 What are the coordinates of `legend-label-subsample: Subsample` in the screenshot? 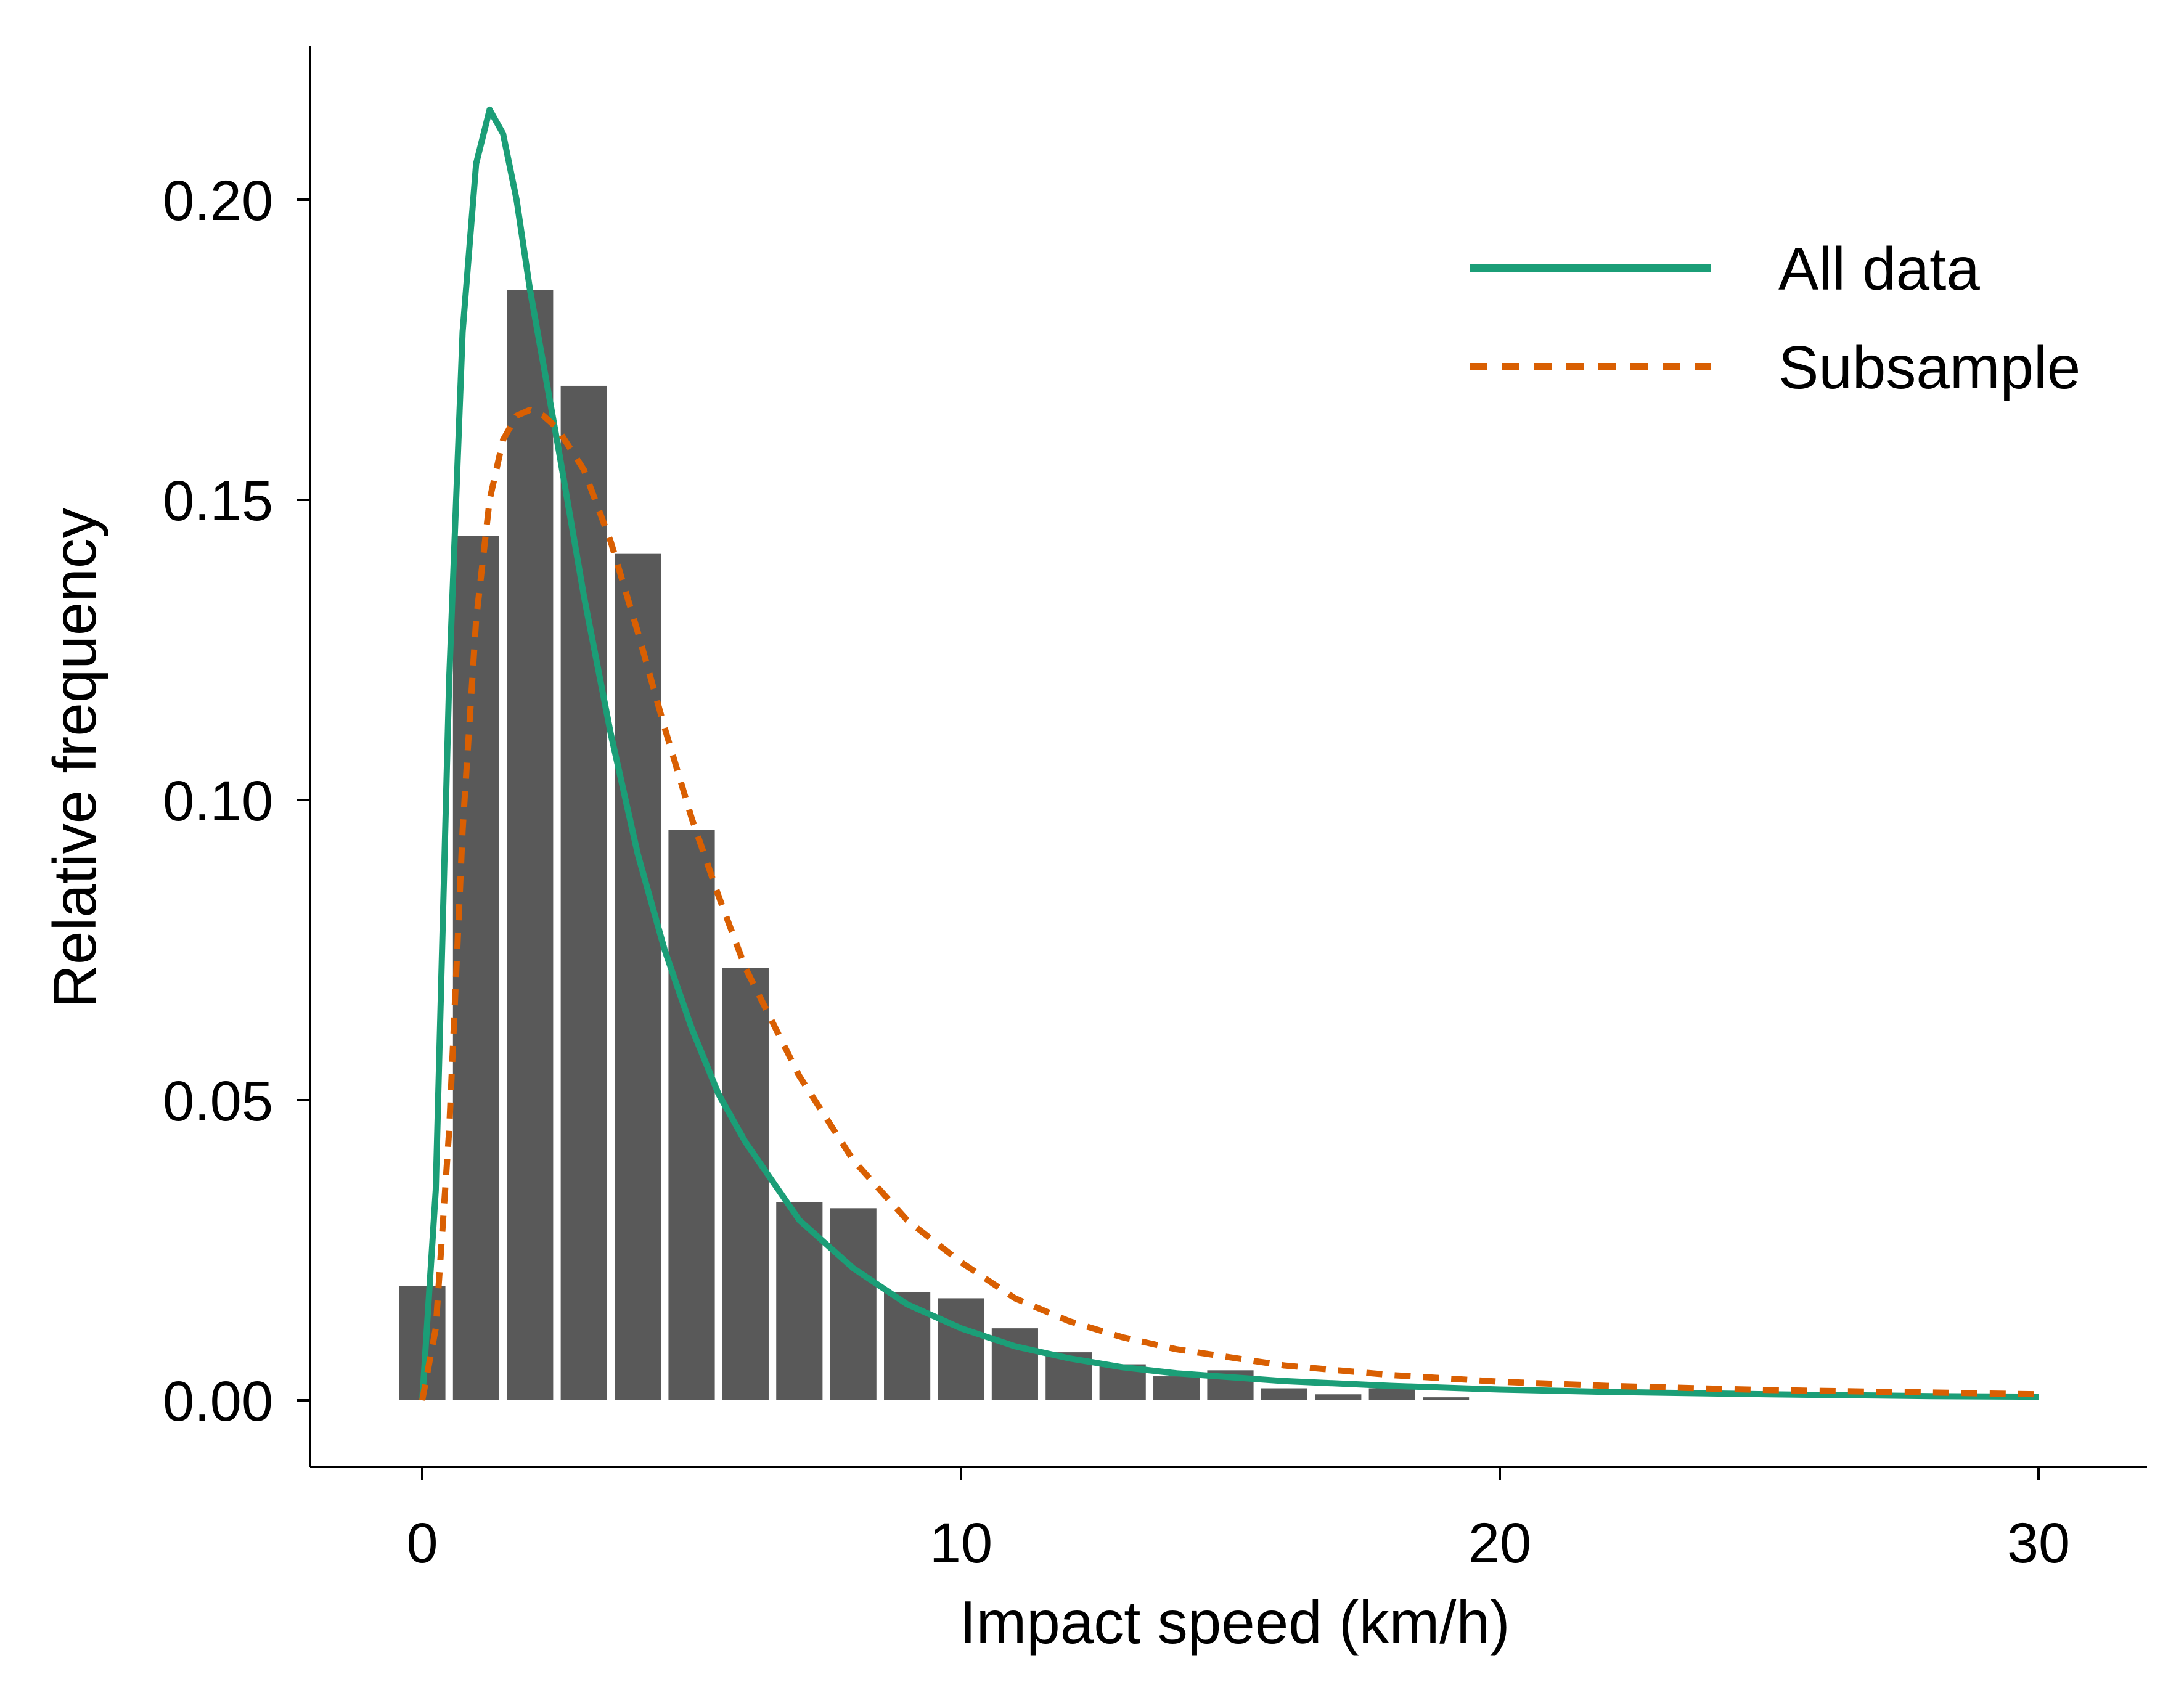 It's located at (1929, 367).